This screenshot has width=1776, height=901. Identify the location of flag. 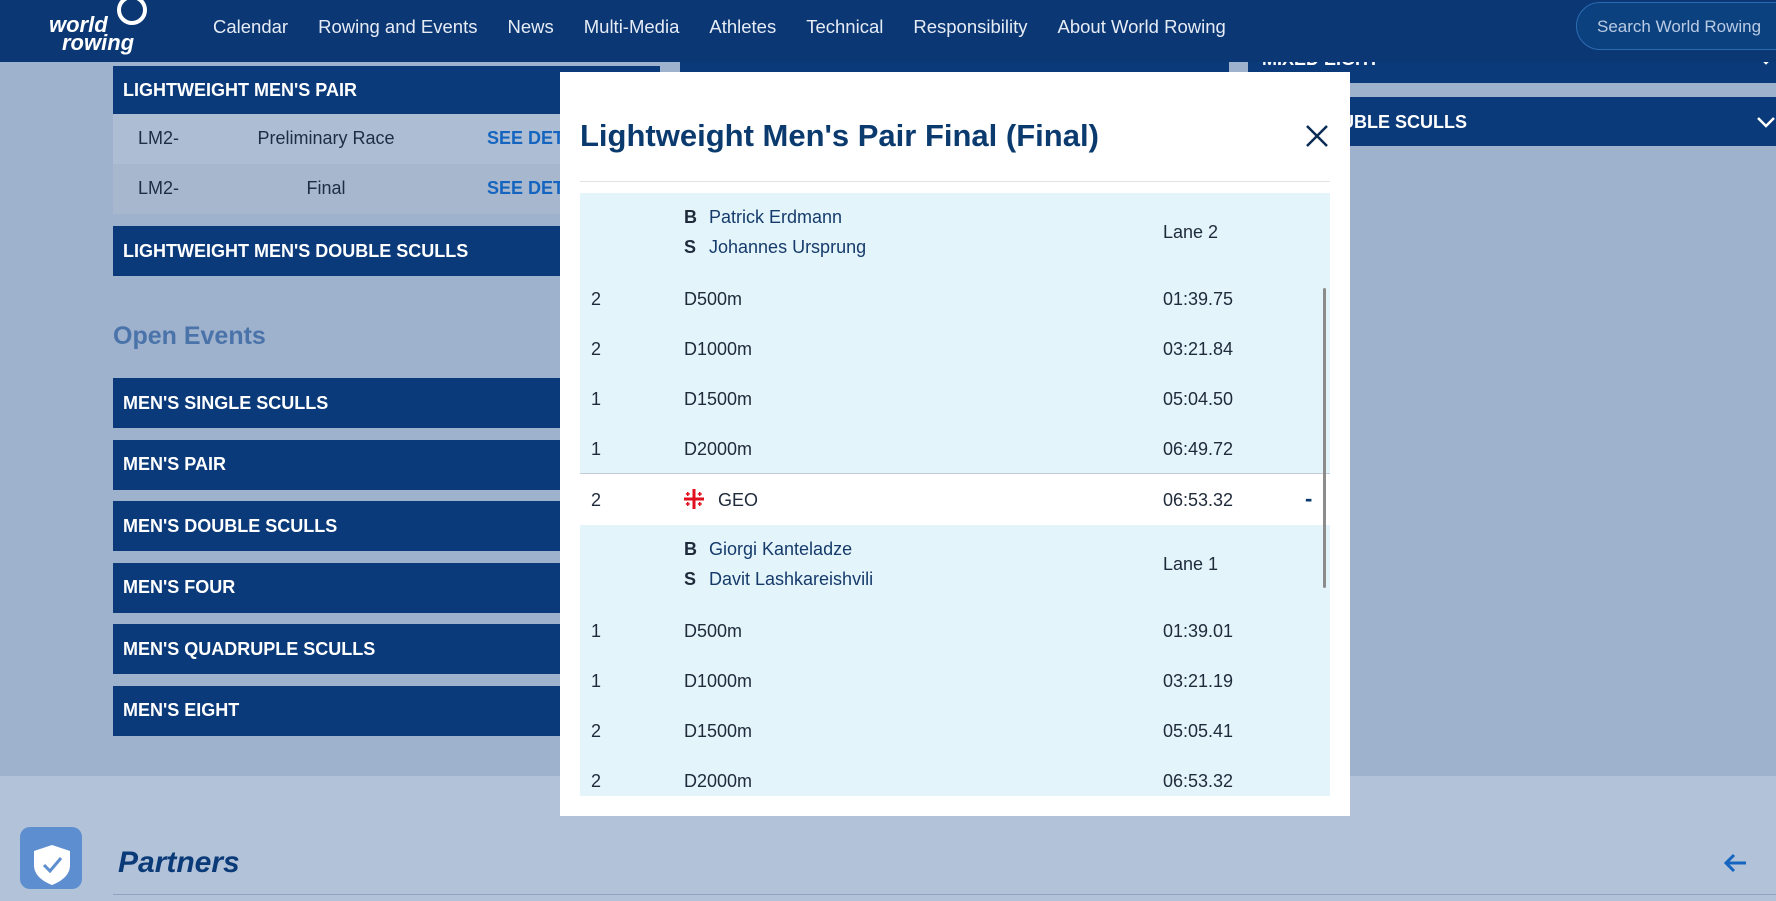
(694, 501).